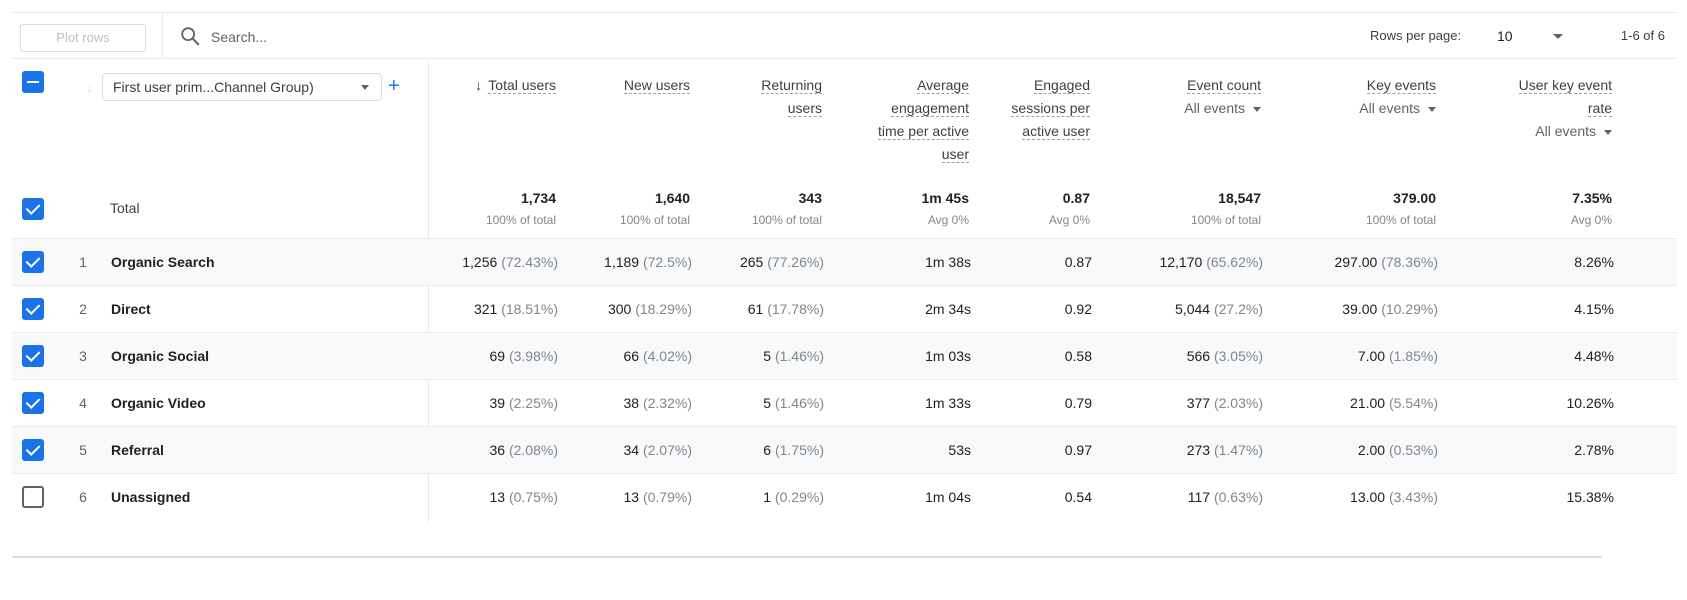  Describe the element at coordinates (1198, 356) in the screenshot. I see `cell-value: 566` at that location.